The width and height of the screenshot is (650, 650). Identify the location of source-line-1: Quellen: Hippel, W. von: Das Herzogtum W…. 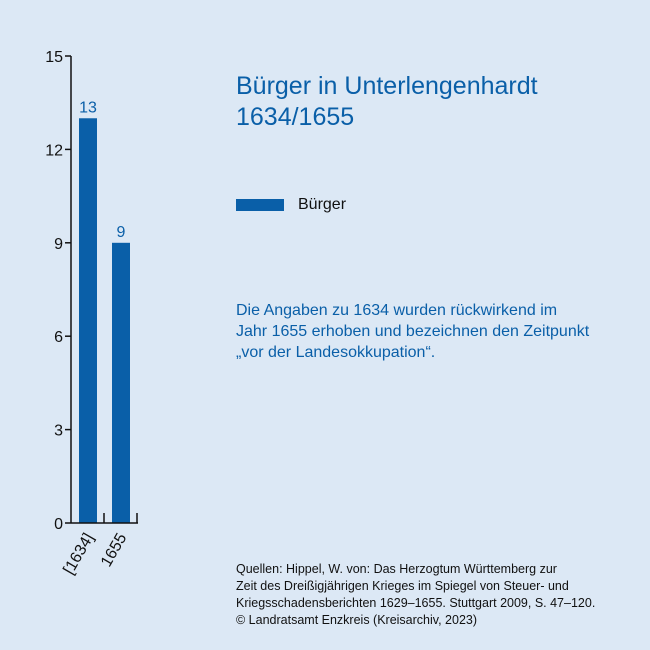
(396, 569).